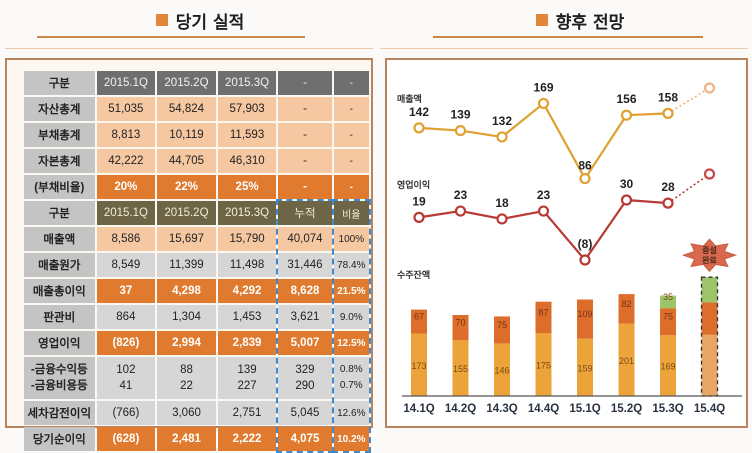  What do you see at coordinates (460, 369) in the screenshot?
I see `backlog-bar-label: 155` at bounding box center [460, 369].